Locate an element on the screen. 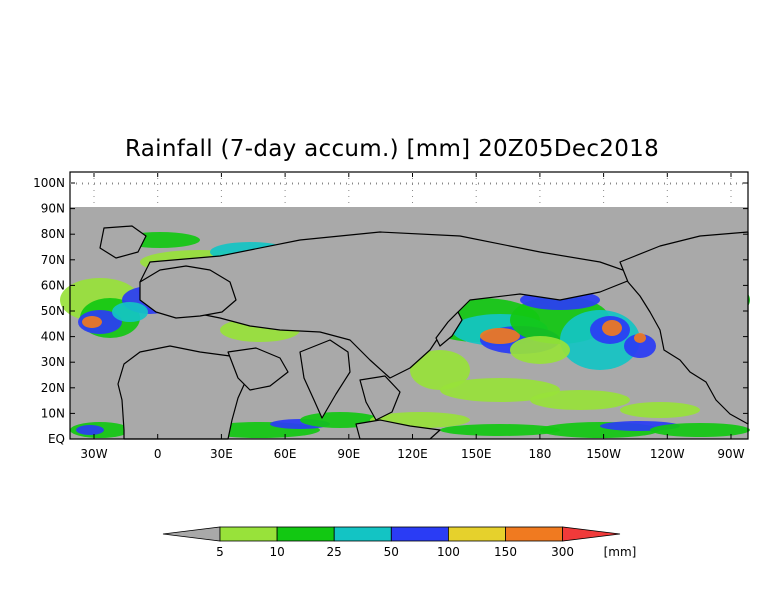  legend-threshold-label: 100 is located at coordinates (448, 552).